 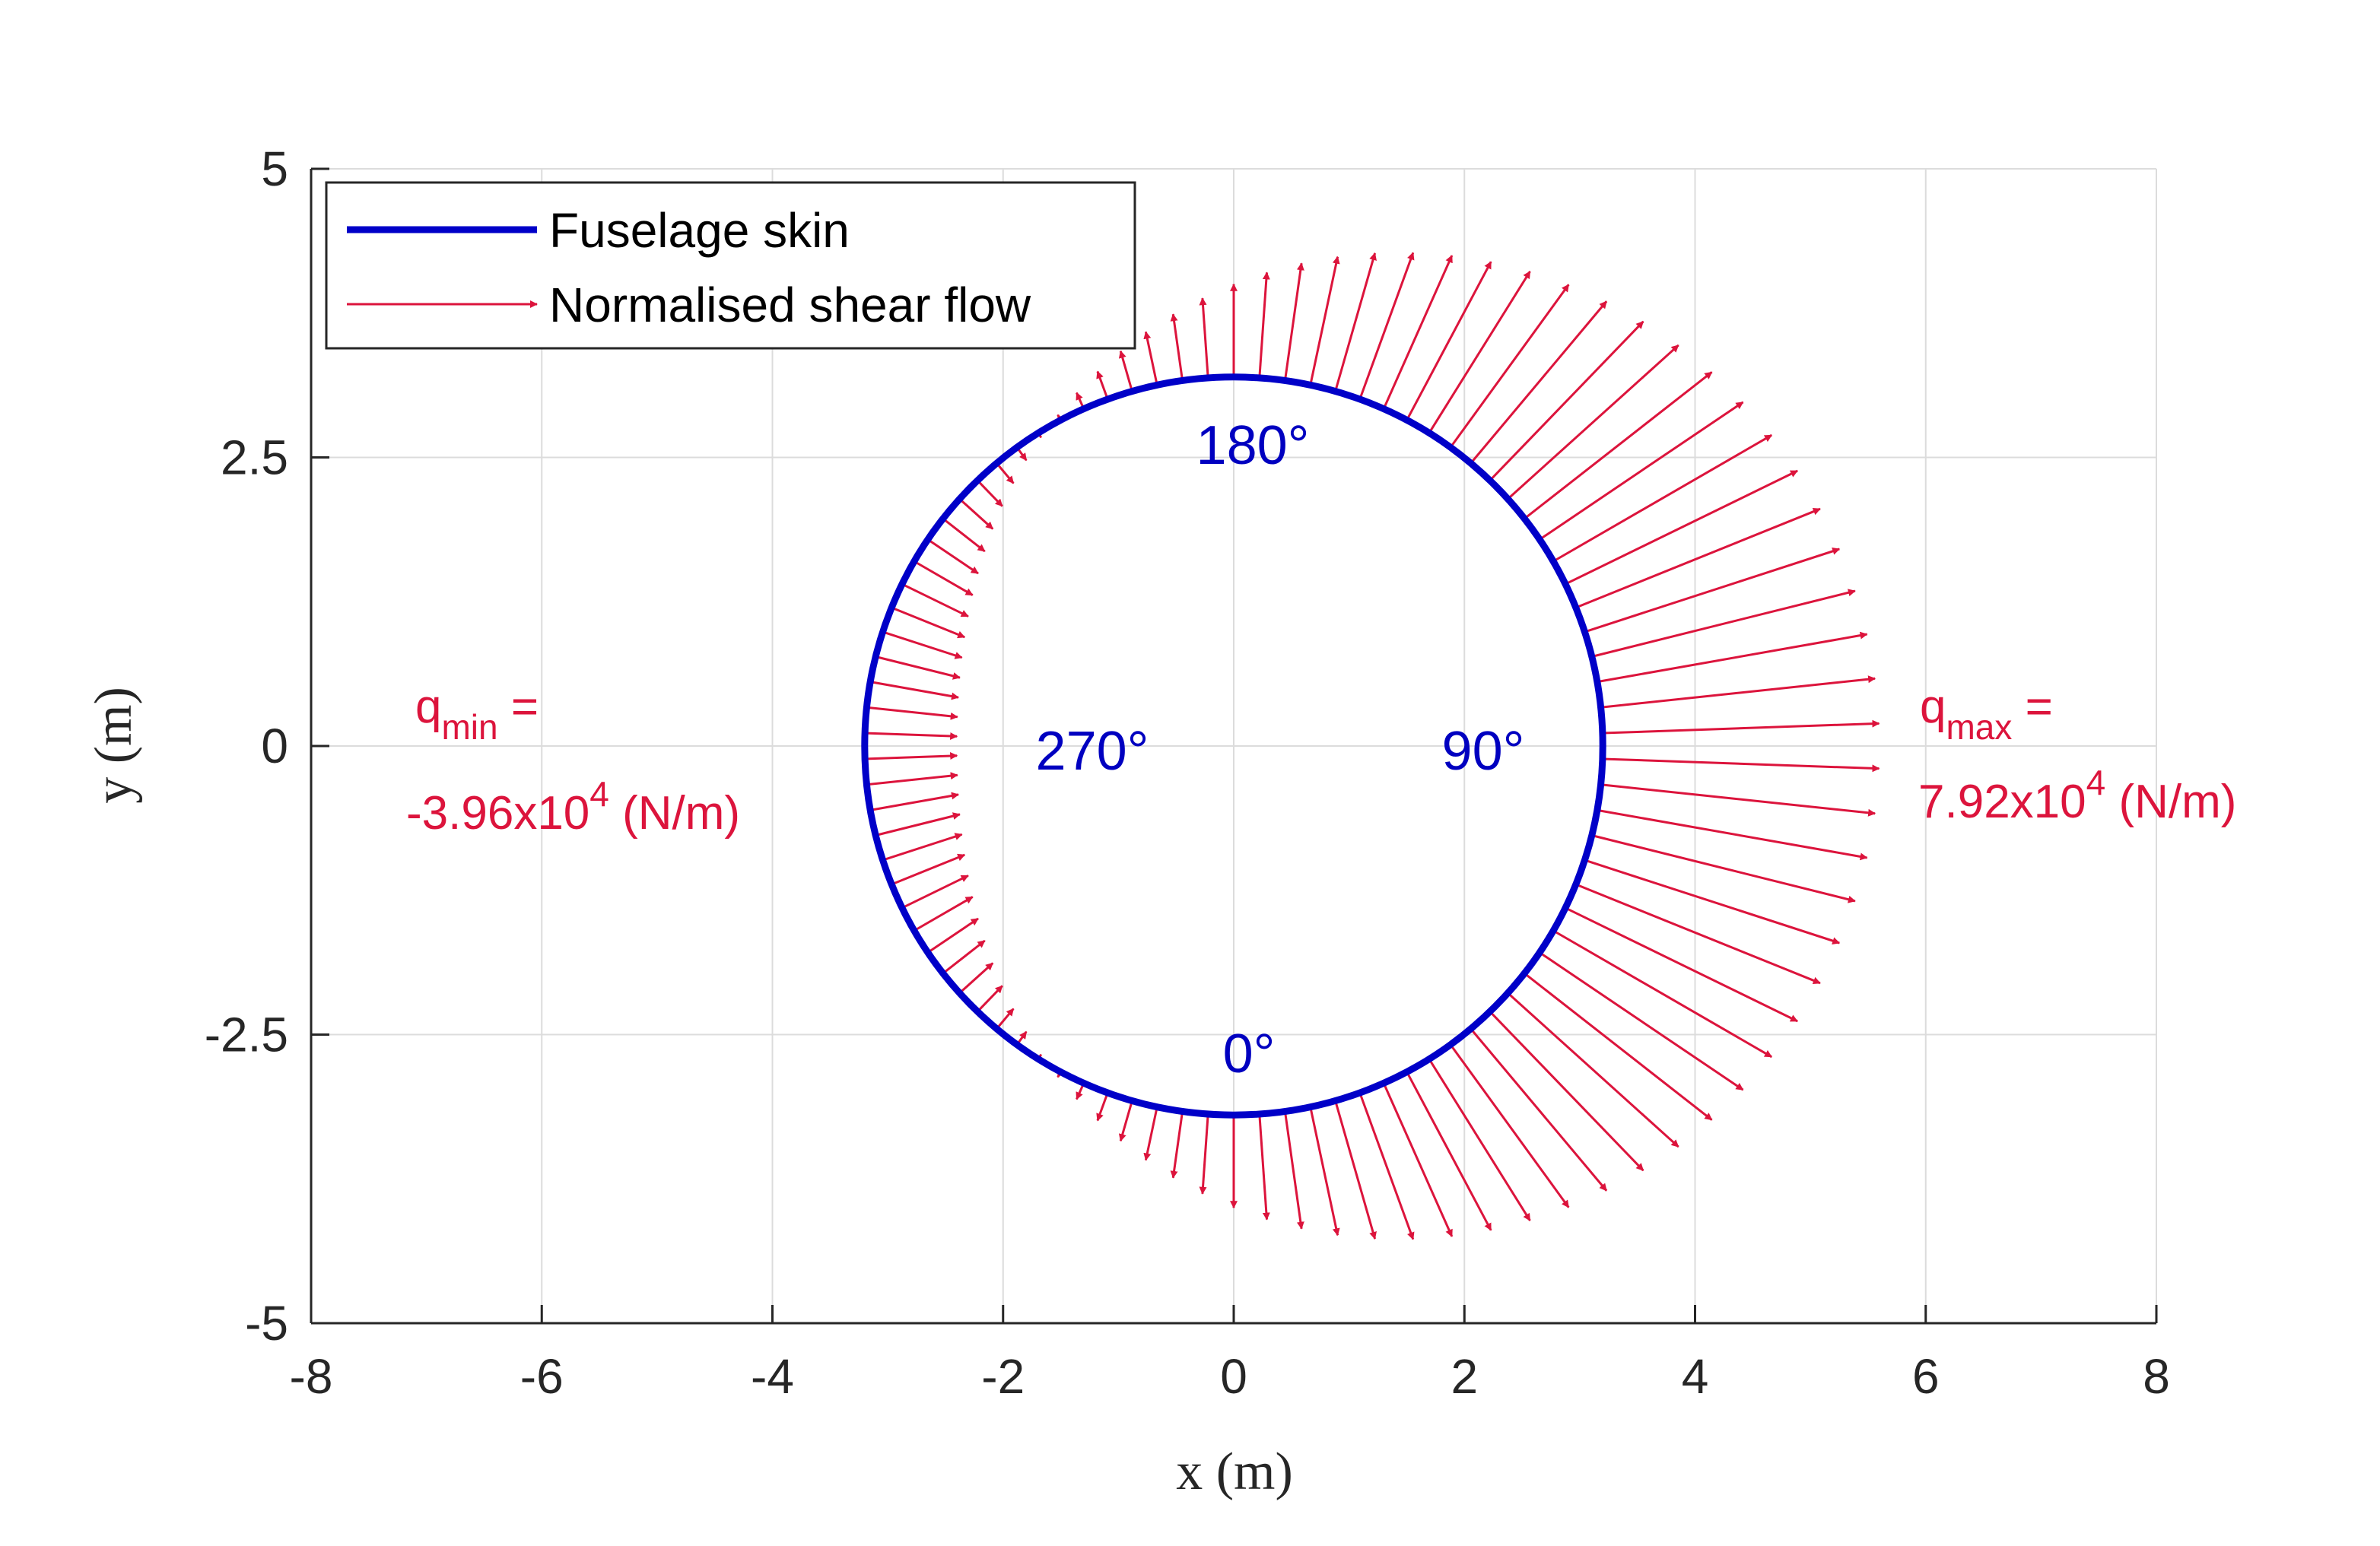 I want to click on x-tick-label: 4, so click(x=1696, y=1377).